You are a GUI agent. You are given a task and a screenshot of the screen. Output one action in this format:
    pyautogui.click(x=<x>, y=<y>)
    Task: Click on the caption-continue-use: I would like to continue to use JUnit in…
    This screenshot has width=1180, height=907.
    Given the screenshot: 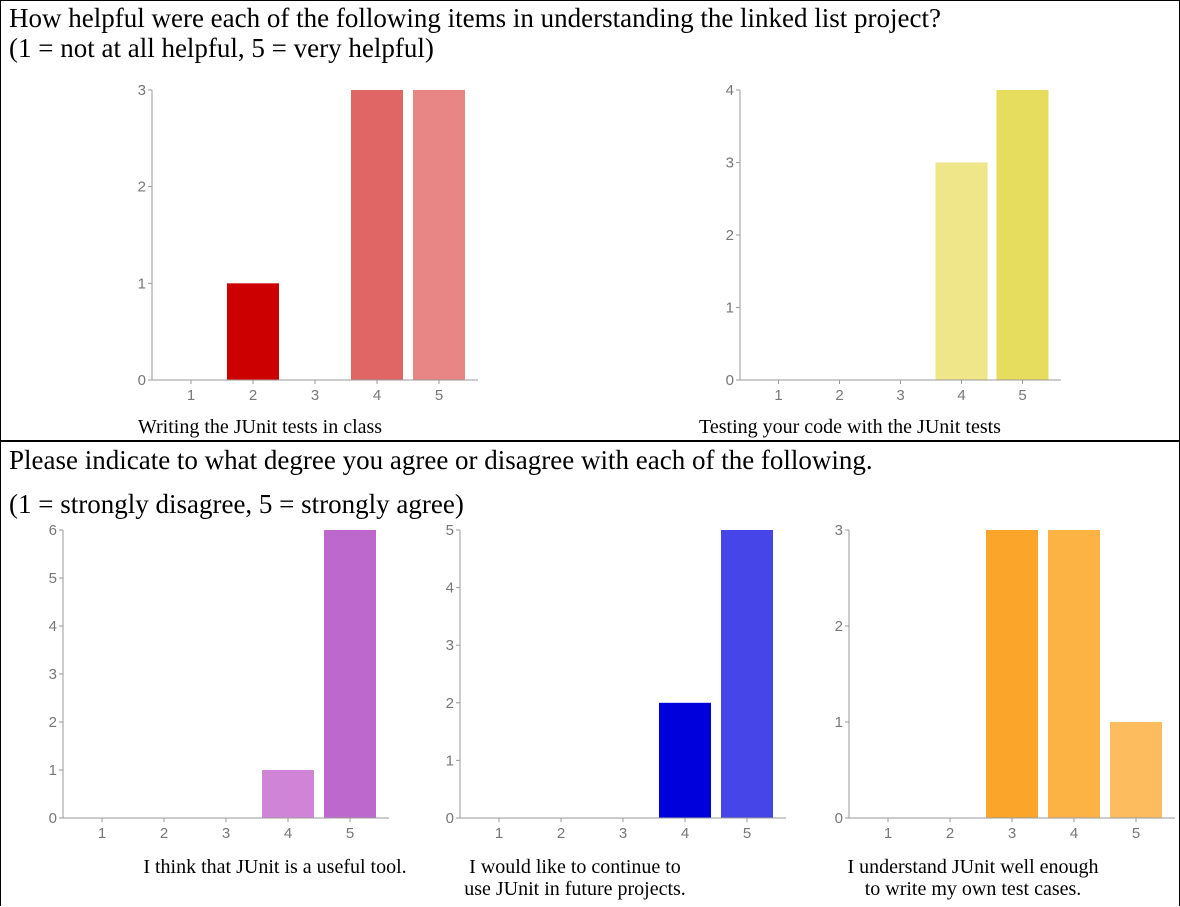 What is the action you would take?
    pyautogui.click(x=575, y=878)
    